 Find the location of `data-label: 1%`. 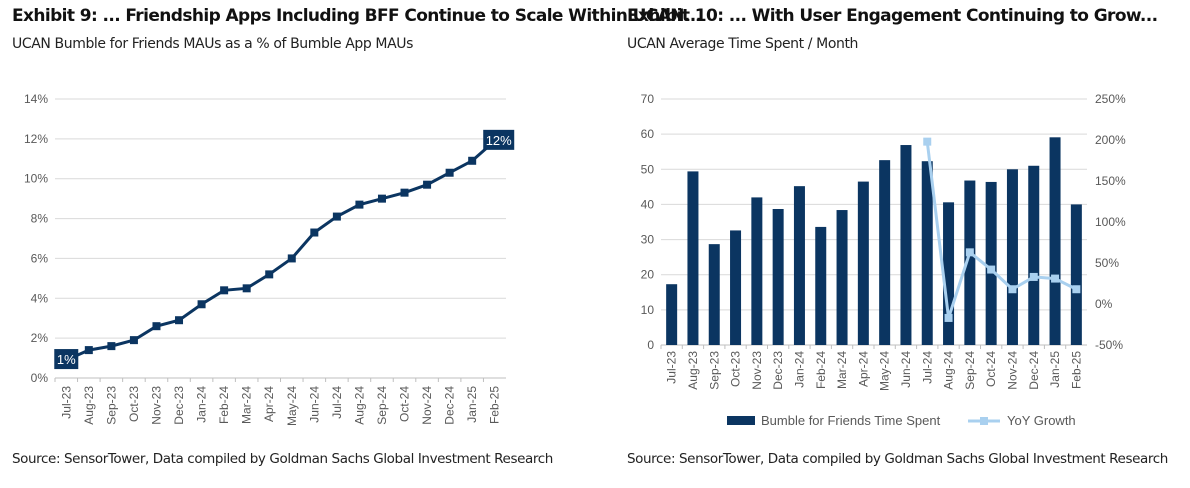

data-label: 1% is located at coordinates (66, 359).